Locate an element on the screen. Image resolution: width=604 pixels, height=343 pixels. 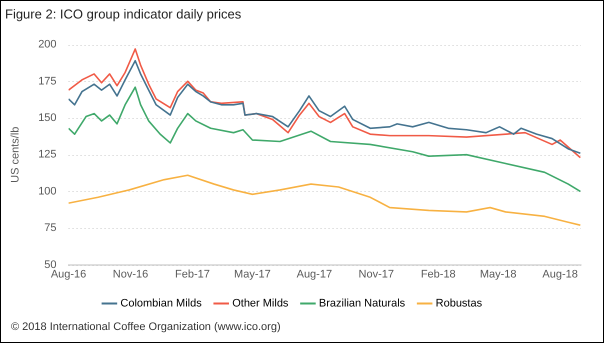
x-tick-label: Nov-17 is located at coordinates (376, 274).